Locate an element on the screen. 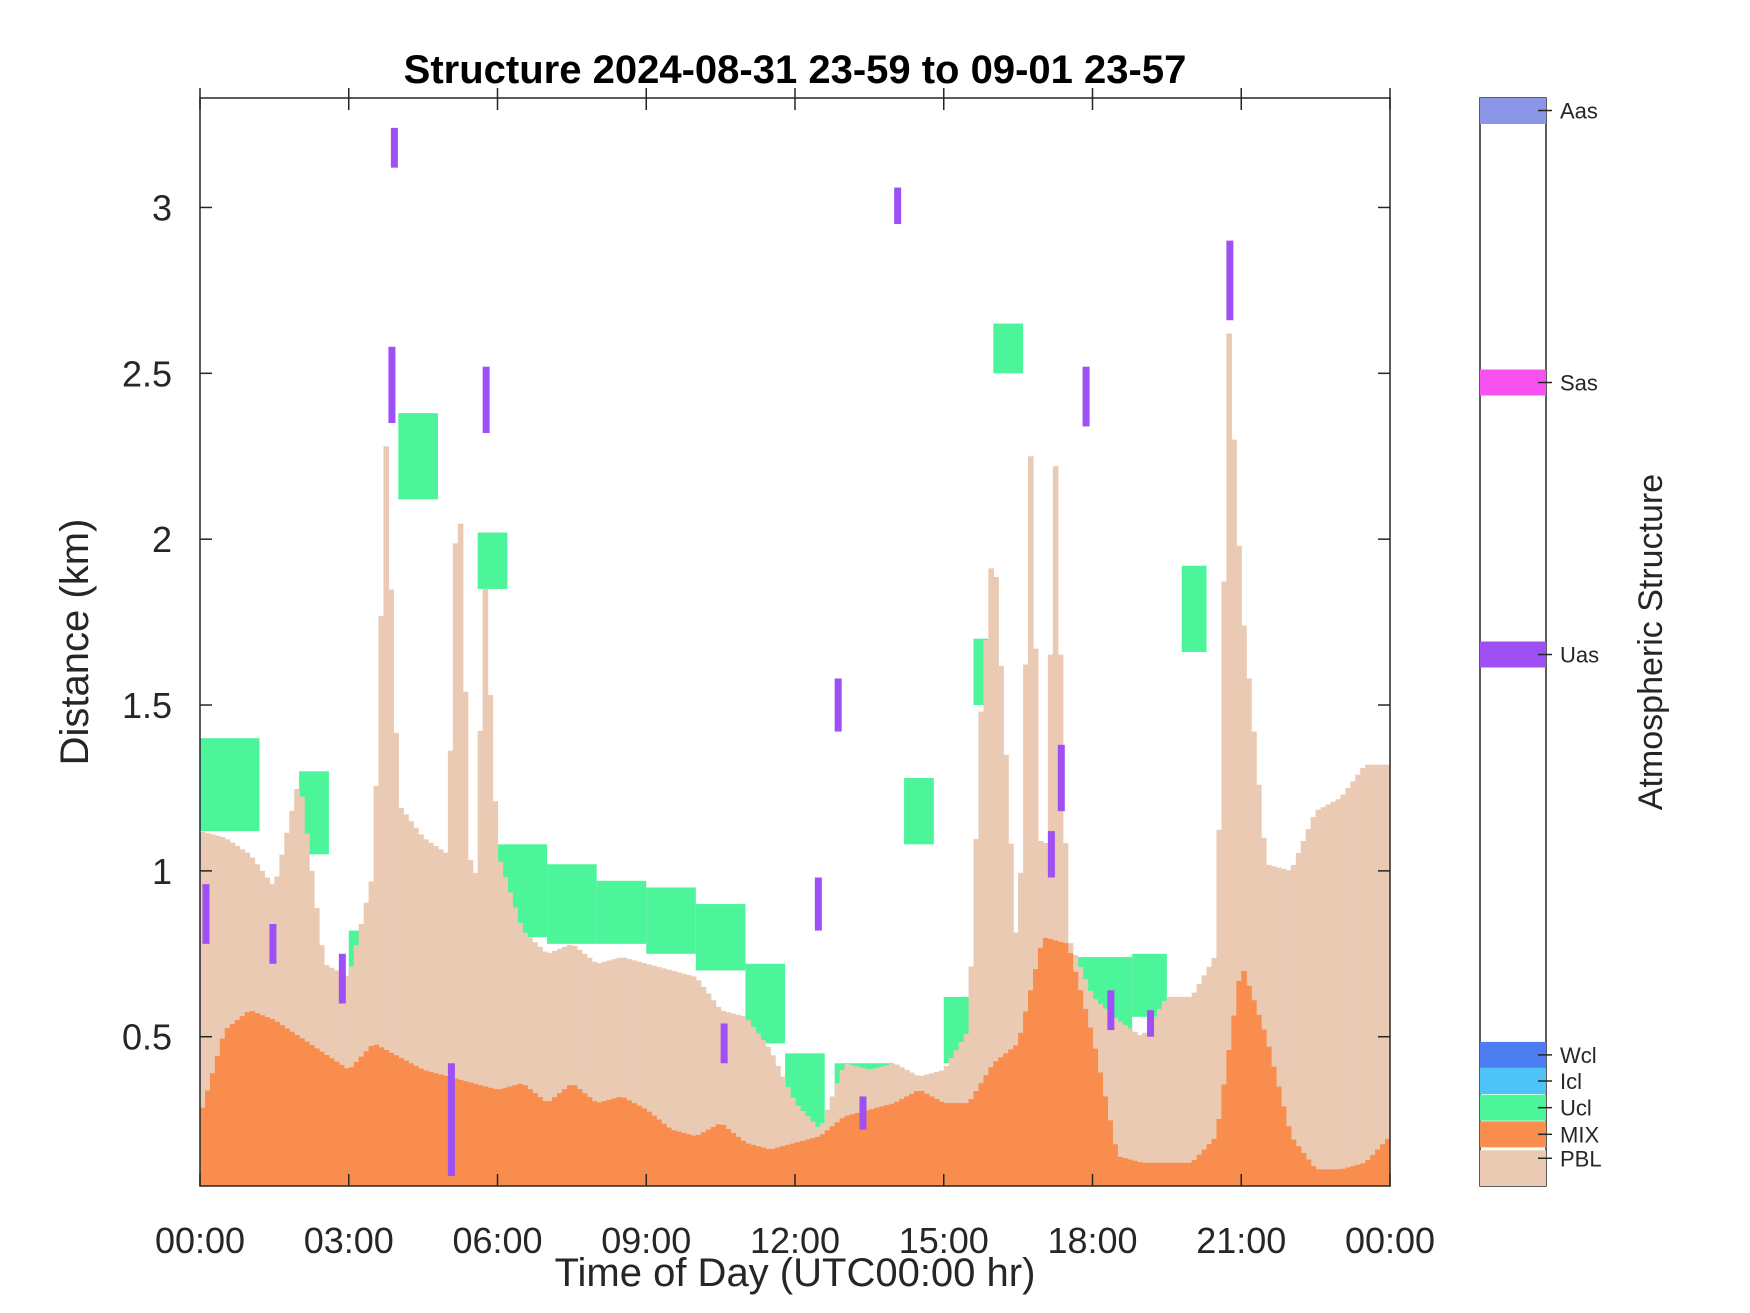  colorbar-swatch-uas is located at coordinates (1513, 654).